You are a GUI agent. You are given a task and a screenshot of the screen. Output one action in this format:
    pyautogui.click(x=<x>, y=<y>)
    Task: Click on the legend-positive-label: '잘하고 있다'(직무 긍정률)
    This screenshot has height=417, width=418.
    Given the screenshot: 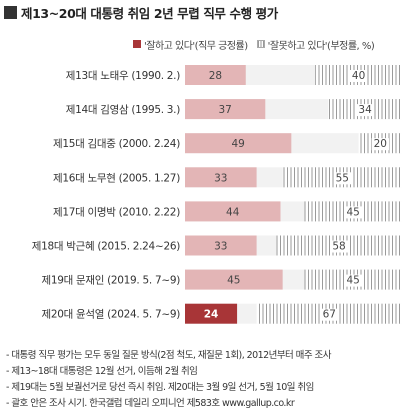 What is the action you would take?
    pyautogui.click(x=196, y=46)
    